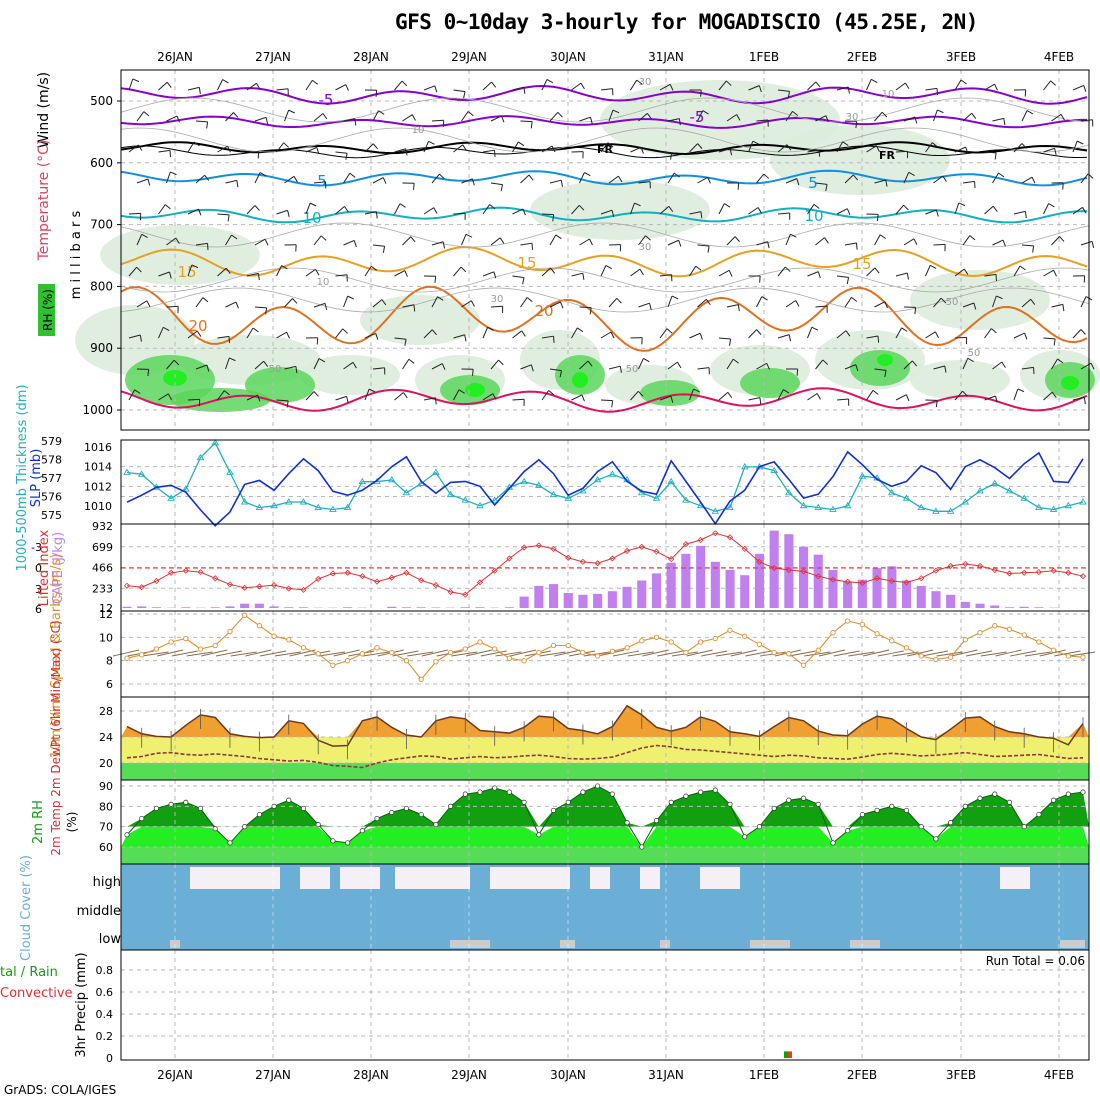  I want to click on thickness-point, so click(1068, 505).